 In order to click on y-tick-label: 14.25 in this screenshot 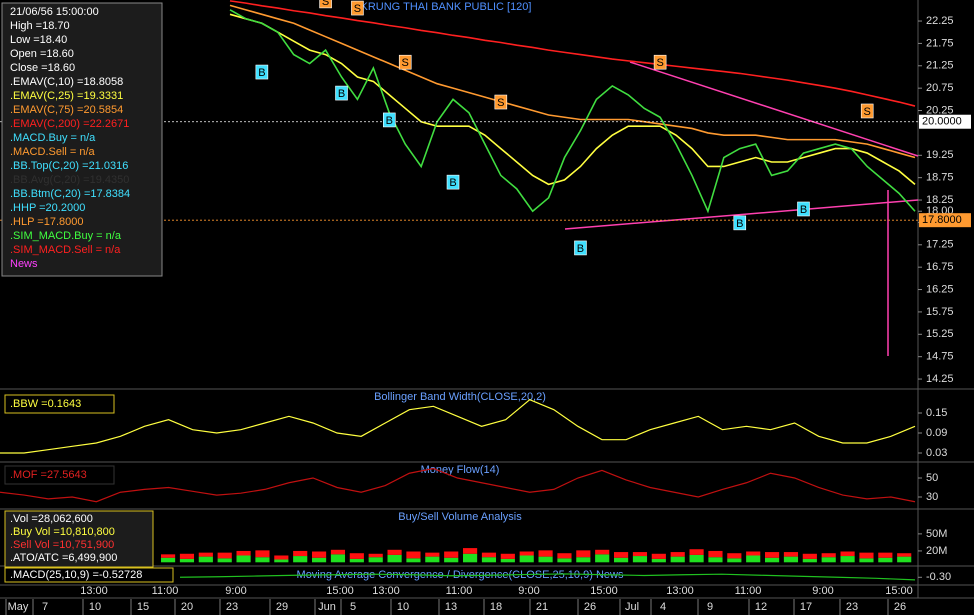, I will do `click(940, 379)`.